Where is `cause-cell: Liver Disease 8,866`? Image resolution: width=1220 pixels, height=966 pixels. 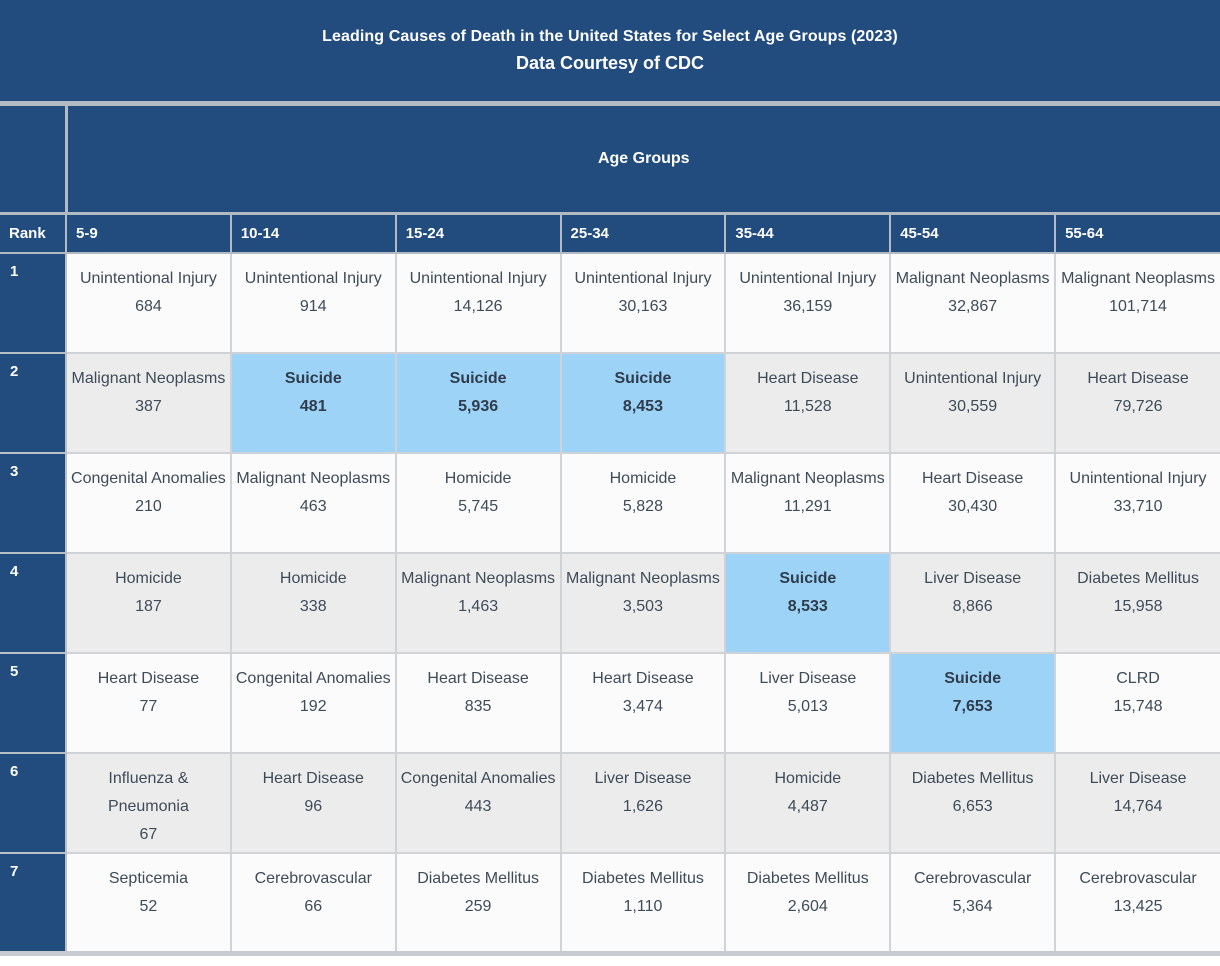
cause-cell: Liver Disease 8,866 is located at coordinates (973, 603).